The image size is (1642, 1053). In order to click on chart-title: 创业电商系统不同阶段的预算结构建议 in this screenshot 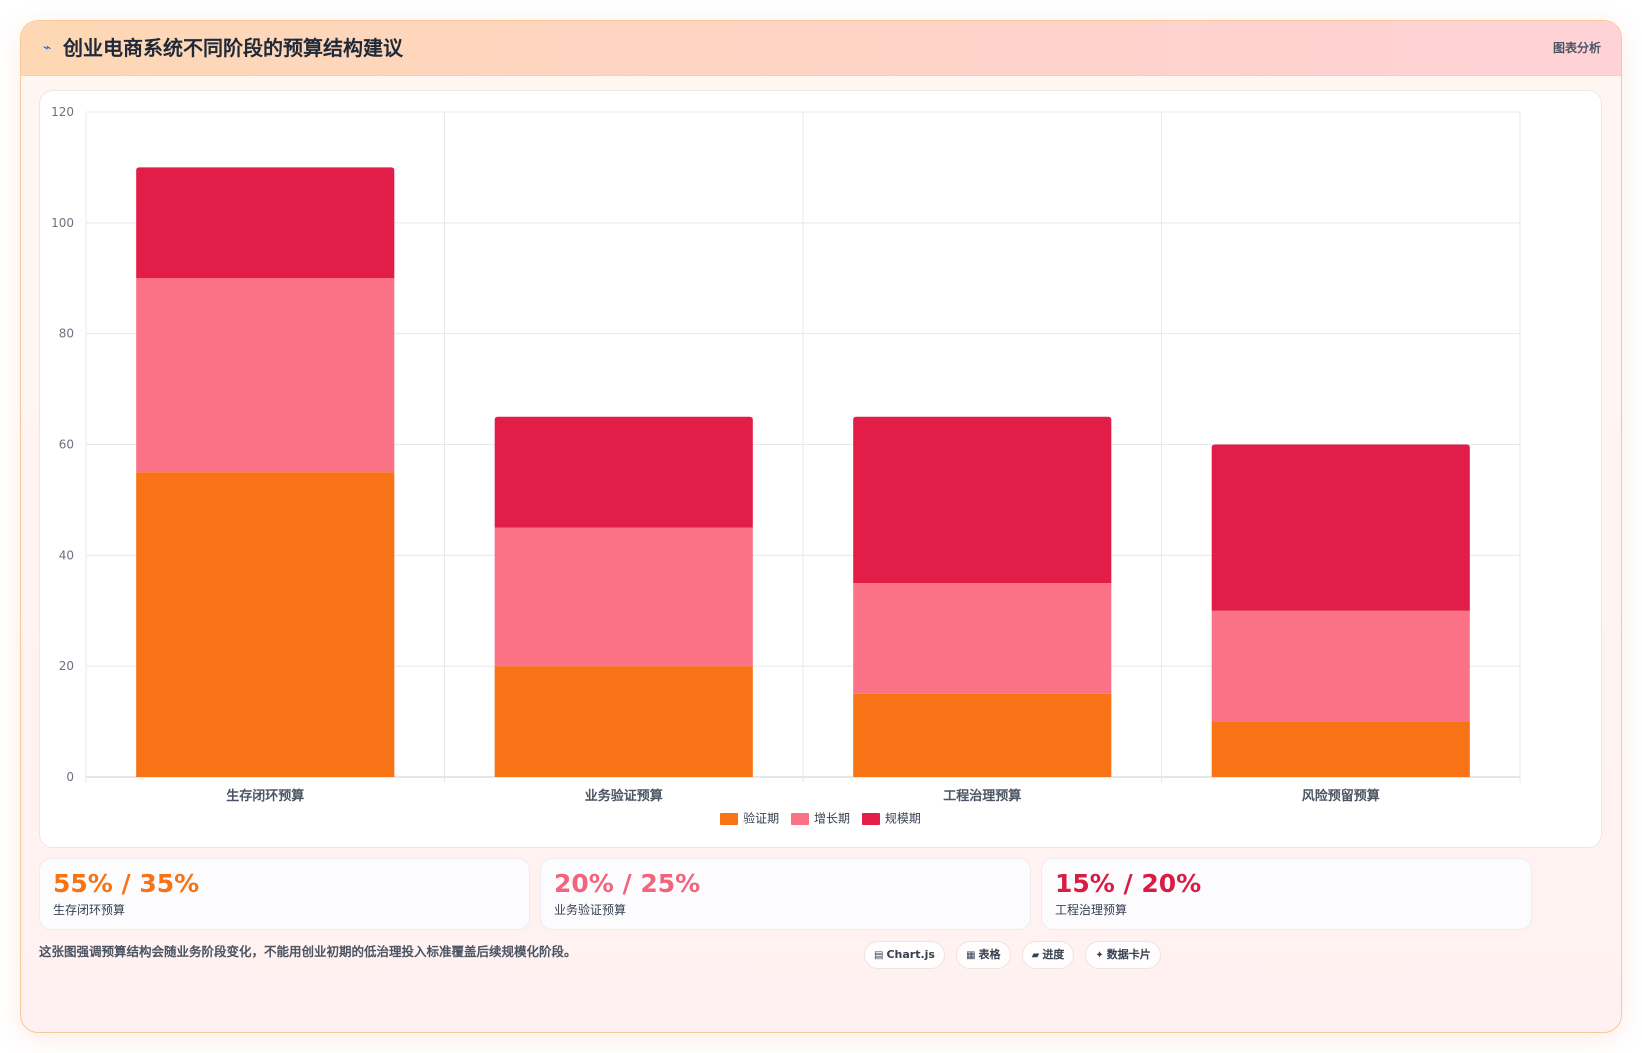, I will do `click(233, 48)`.